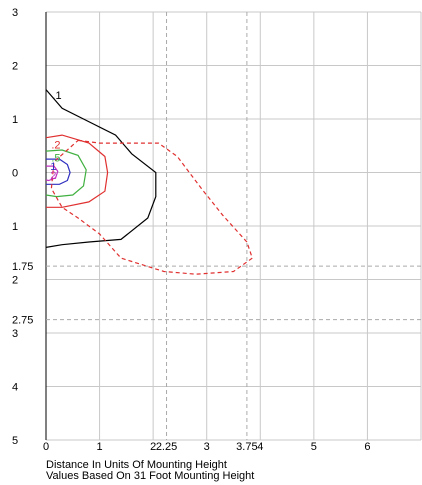  Describe the element at coordinates (260, 447) in the screenshot. I see `x-tick-label: 4` at that location.